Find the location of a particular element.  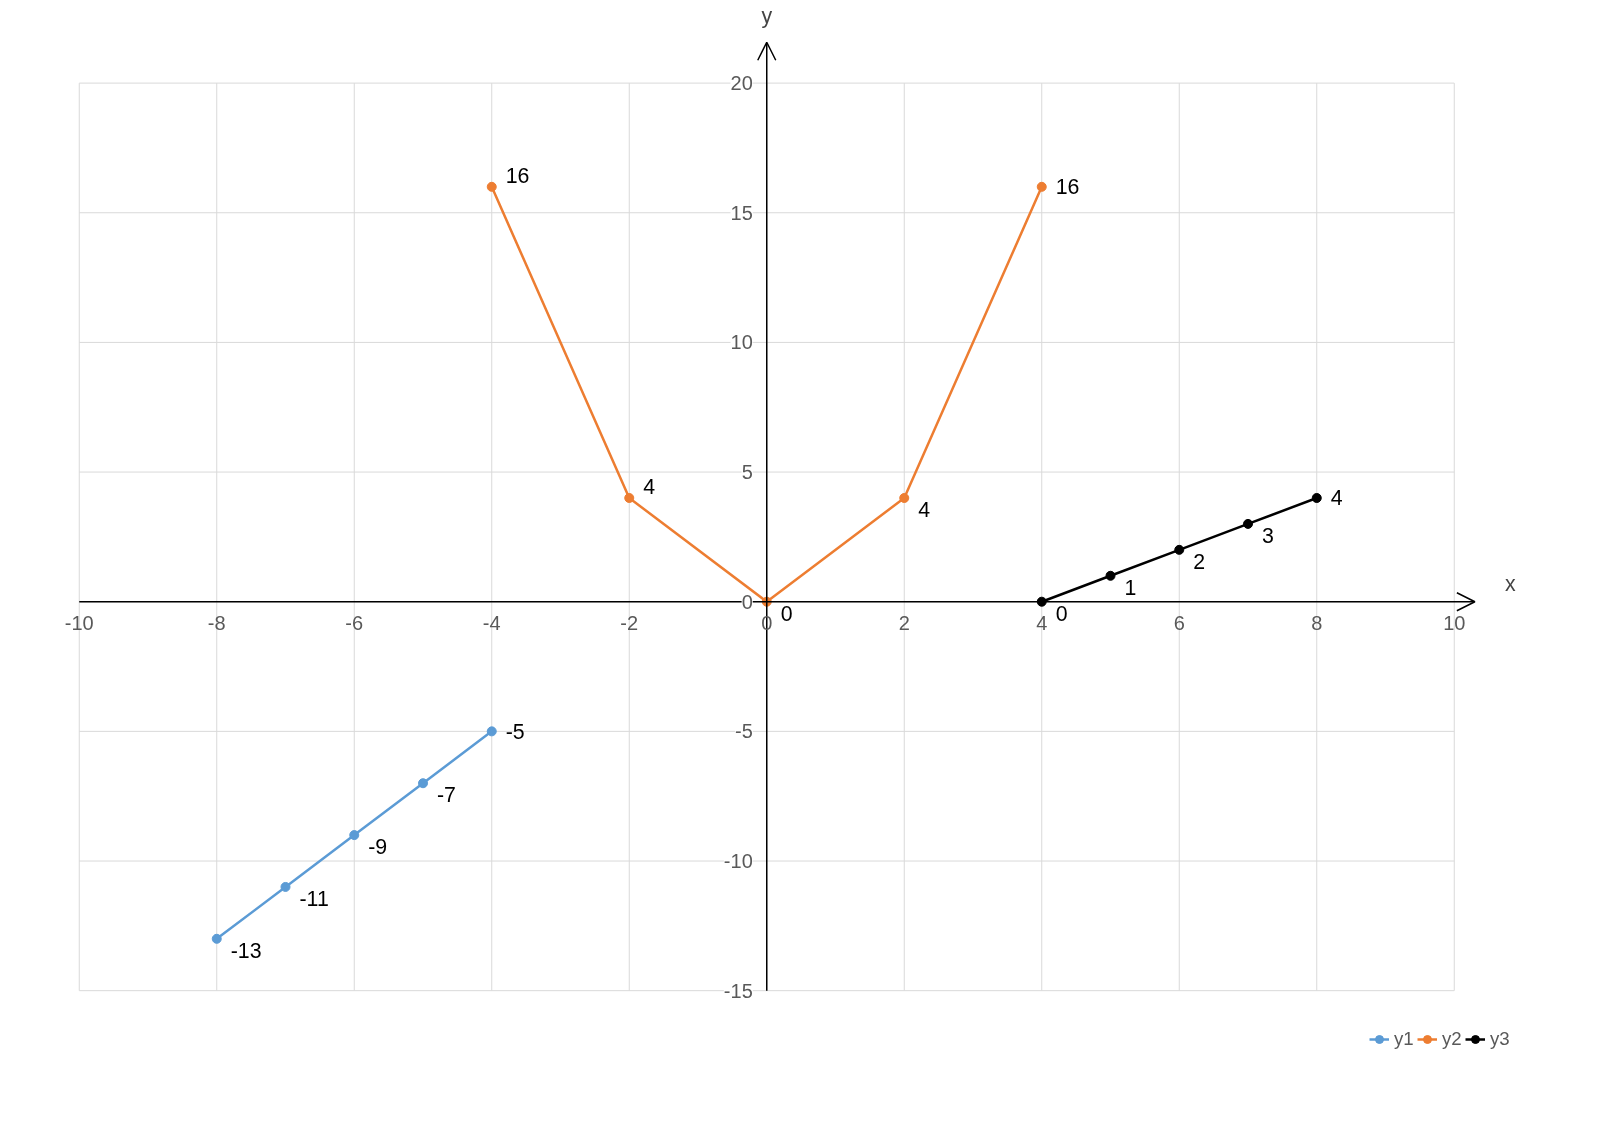

legend-label: y2 is located at coordinates (1452, 1039).